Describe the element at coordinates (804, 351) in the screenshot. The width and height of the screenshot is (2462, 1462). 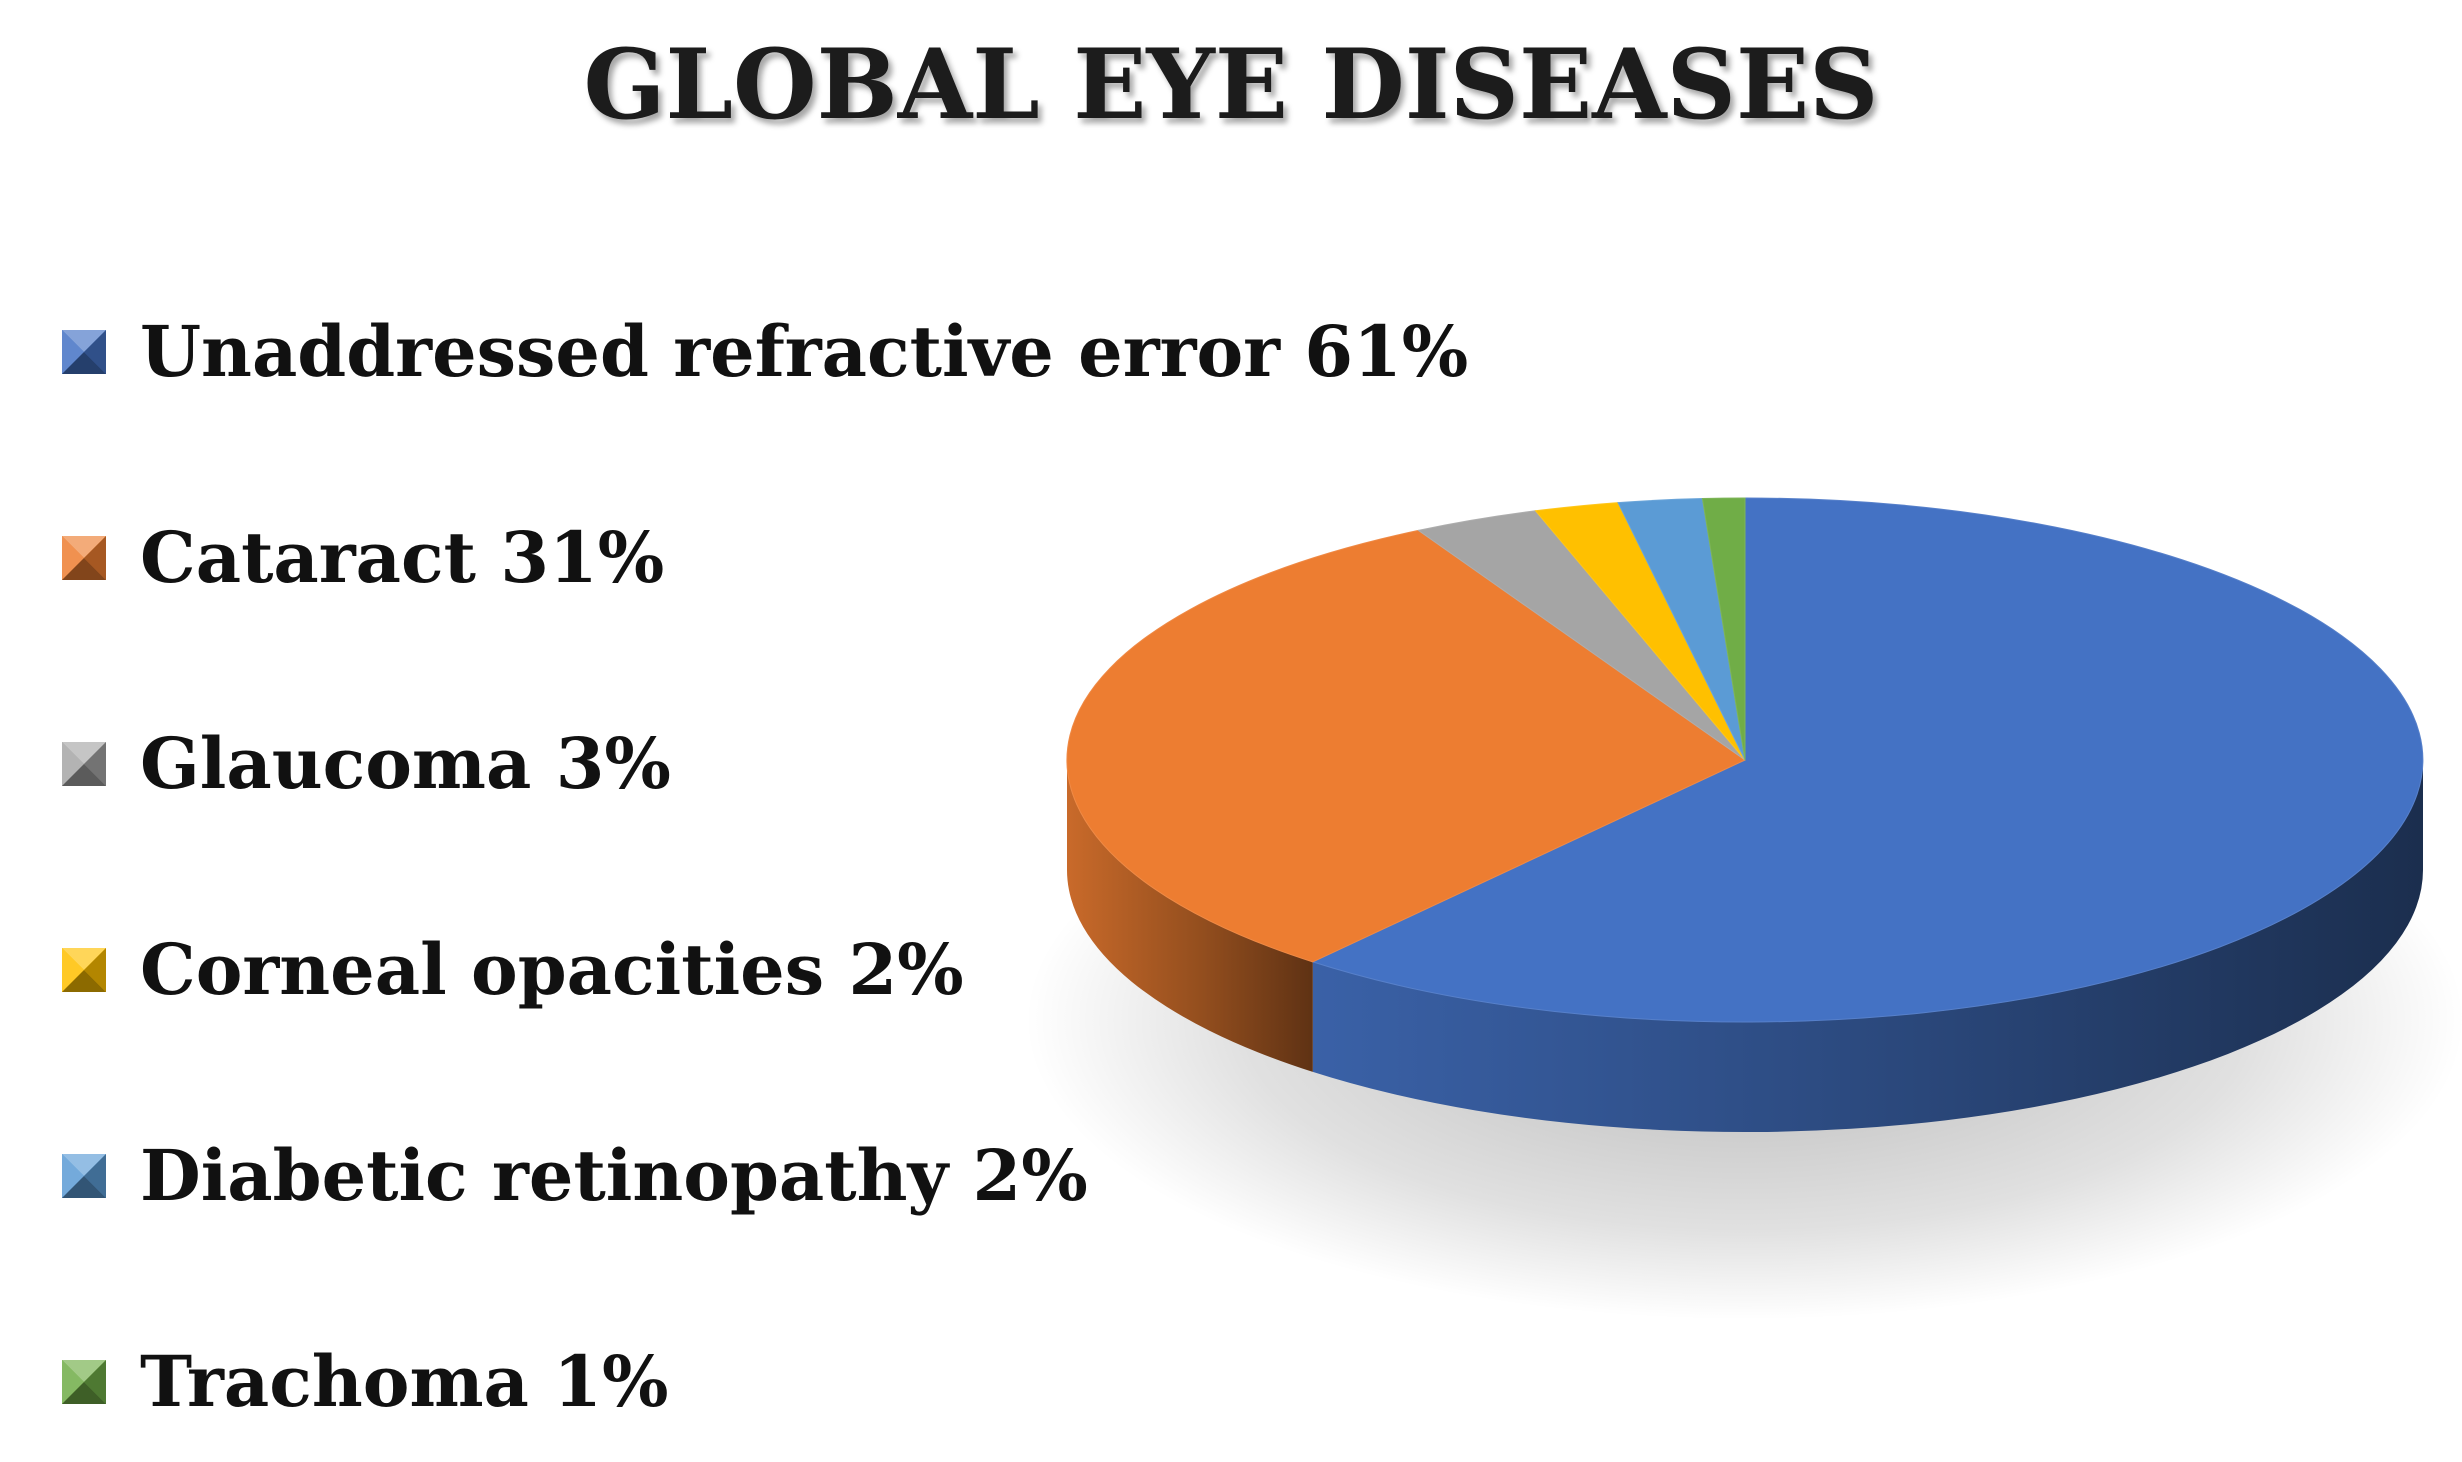
I see `legend-label: Unaddressed refractive error 61%` at that location.